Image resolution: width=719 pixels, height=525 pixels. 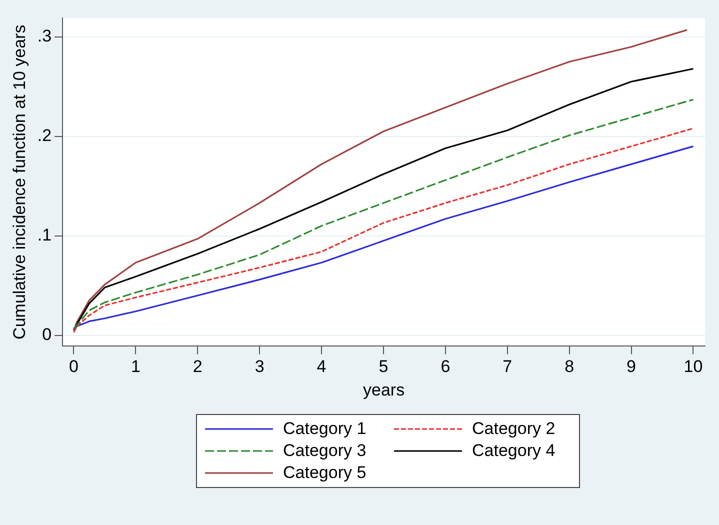 What do you see at coordinates (73, 366) in the screenshot?
I see `x-tick-label: 0` at bounding box center [73, 366].